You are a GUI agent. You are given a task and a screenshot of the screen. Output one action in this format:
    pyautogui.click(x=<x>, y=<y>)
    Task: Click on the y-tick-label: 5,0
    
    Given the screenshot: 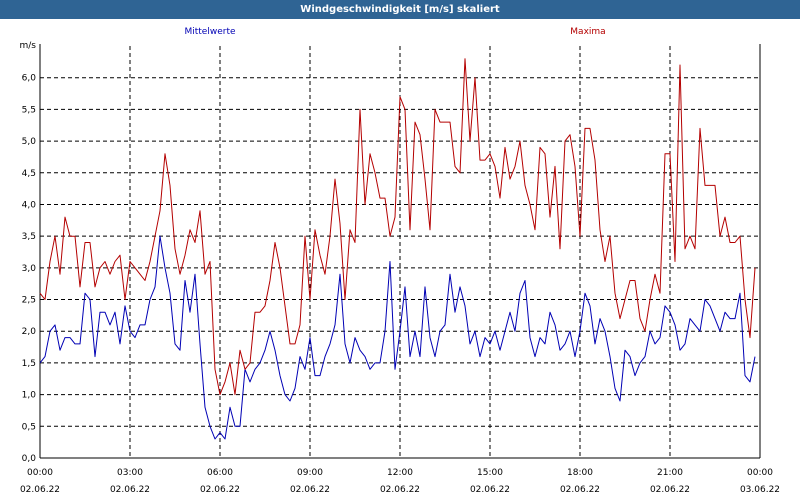 What is the action you would take?
    pyautogui.click(x=29, y=142)
    